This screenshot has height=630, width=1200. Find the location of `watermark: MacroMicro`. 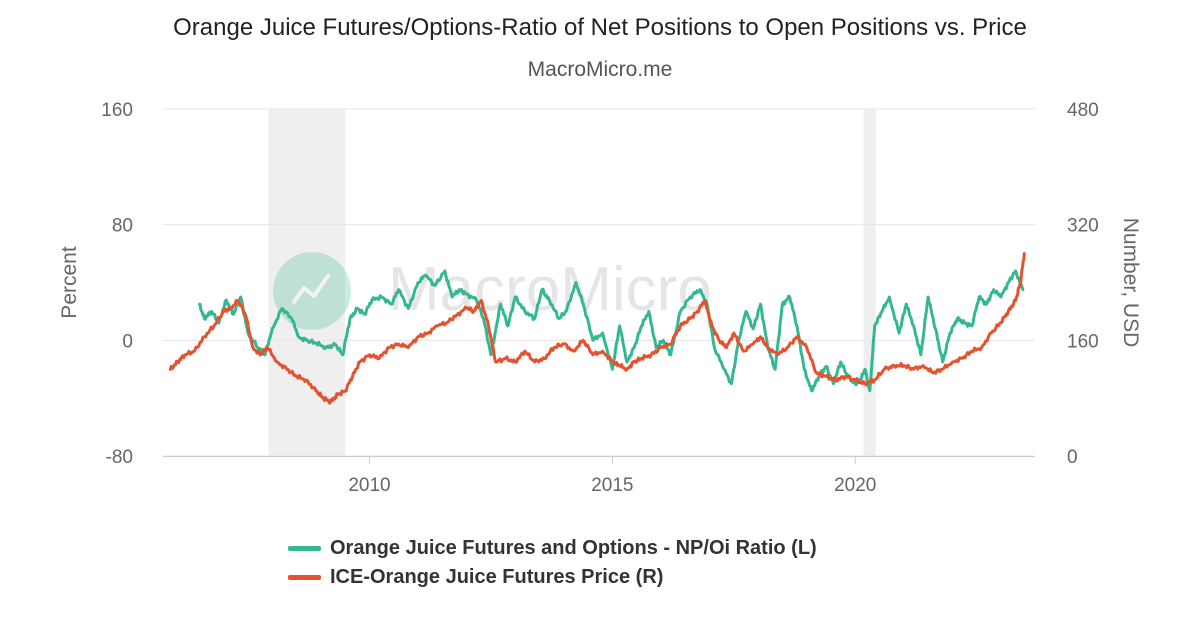

watermark: MacroMicro is located at coordinates (492, 291).